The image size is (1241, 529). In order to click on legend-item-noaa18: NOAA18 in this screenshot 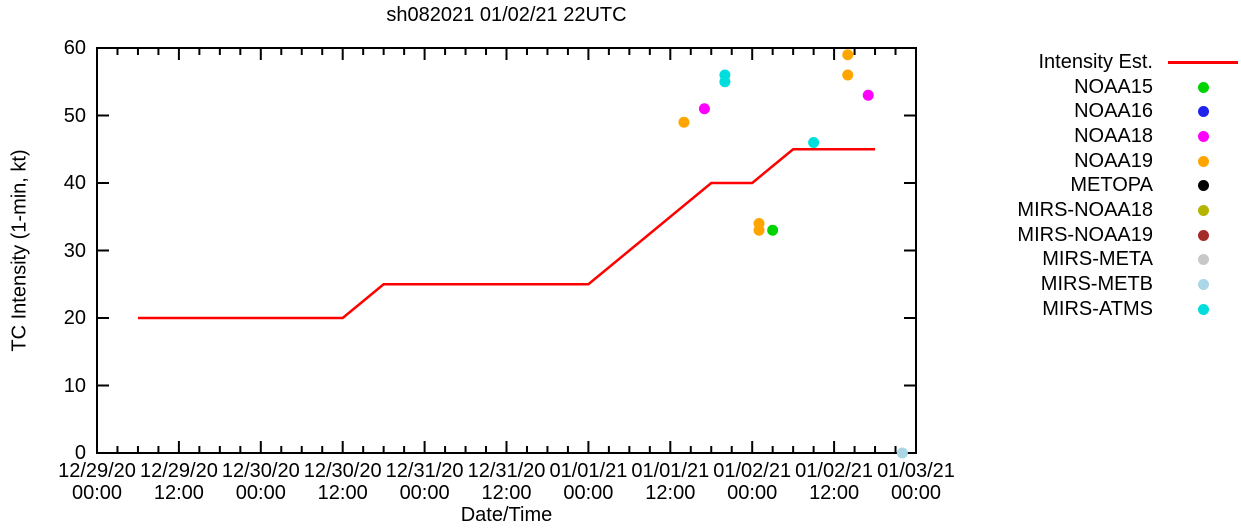, I will do `click(1112, 136)`.